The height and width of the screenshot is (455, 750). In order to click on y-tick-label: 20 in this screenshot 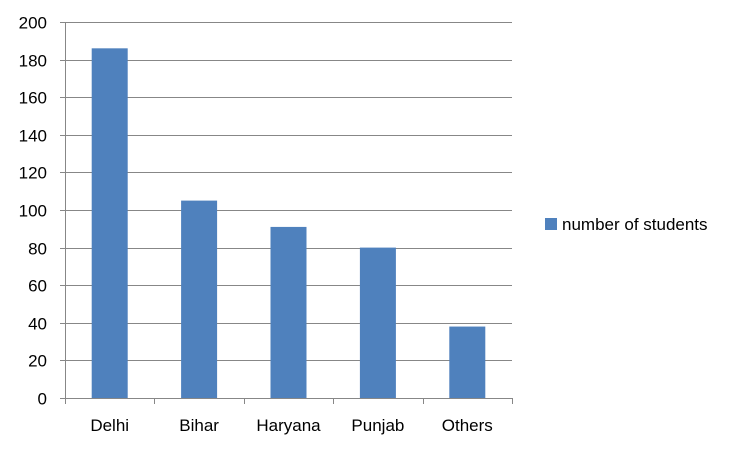, I will do `click(37, 361)`.